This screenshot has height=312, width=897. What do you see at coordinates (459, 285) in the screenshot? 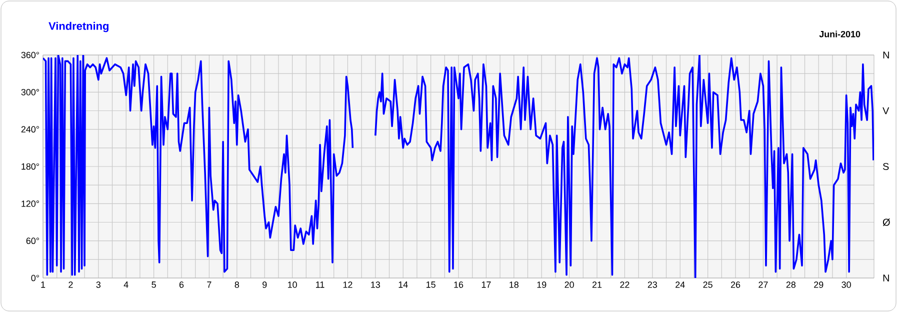
I see `x-tick-label: 16` at bounding box center [459, 285].